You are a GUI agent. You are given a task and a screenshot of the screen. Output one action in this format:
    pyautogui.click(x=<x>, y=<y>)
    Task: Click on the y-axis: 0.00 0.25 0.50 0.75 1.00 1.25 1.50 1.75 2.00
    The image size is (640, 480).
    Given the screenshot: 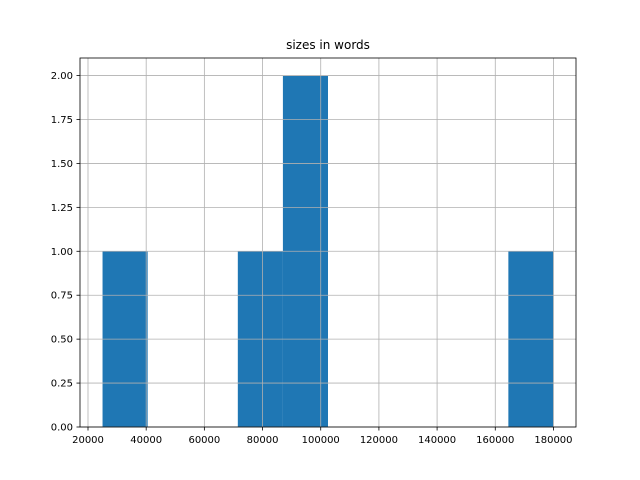 What is the action you would take?
    pyautogui.click(x=65, y=252)
    